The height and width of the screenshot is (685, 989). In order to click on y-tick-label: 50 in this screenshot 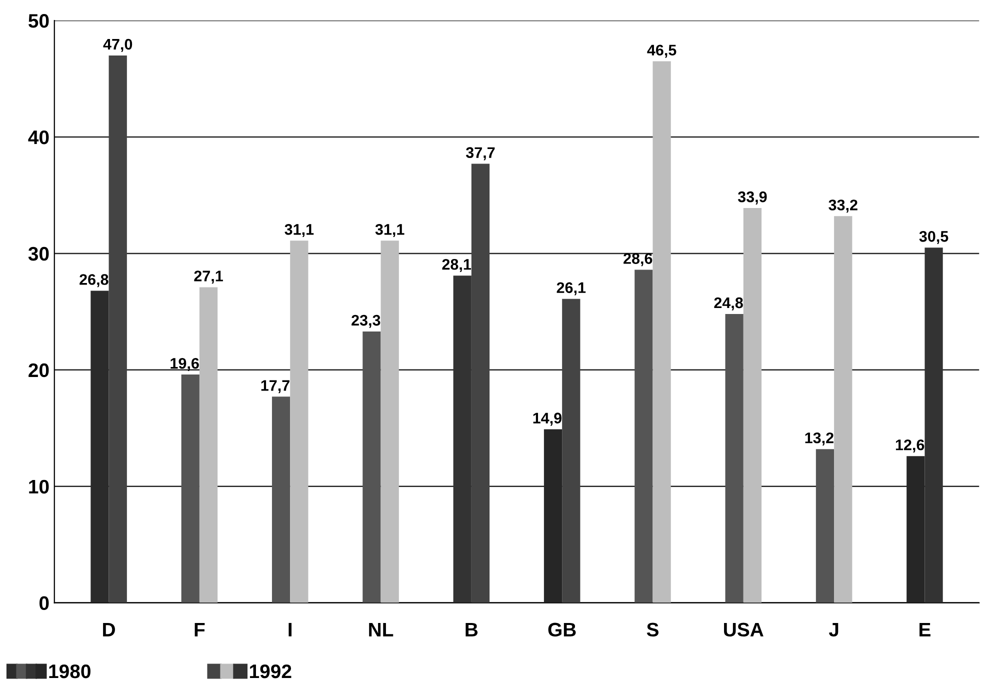, I will do `click(38, 21)`.